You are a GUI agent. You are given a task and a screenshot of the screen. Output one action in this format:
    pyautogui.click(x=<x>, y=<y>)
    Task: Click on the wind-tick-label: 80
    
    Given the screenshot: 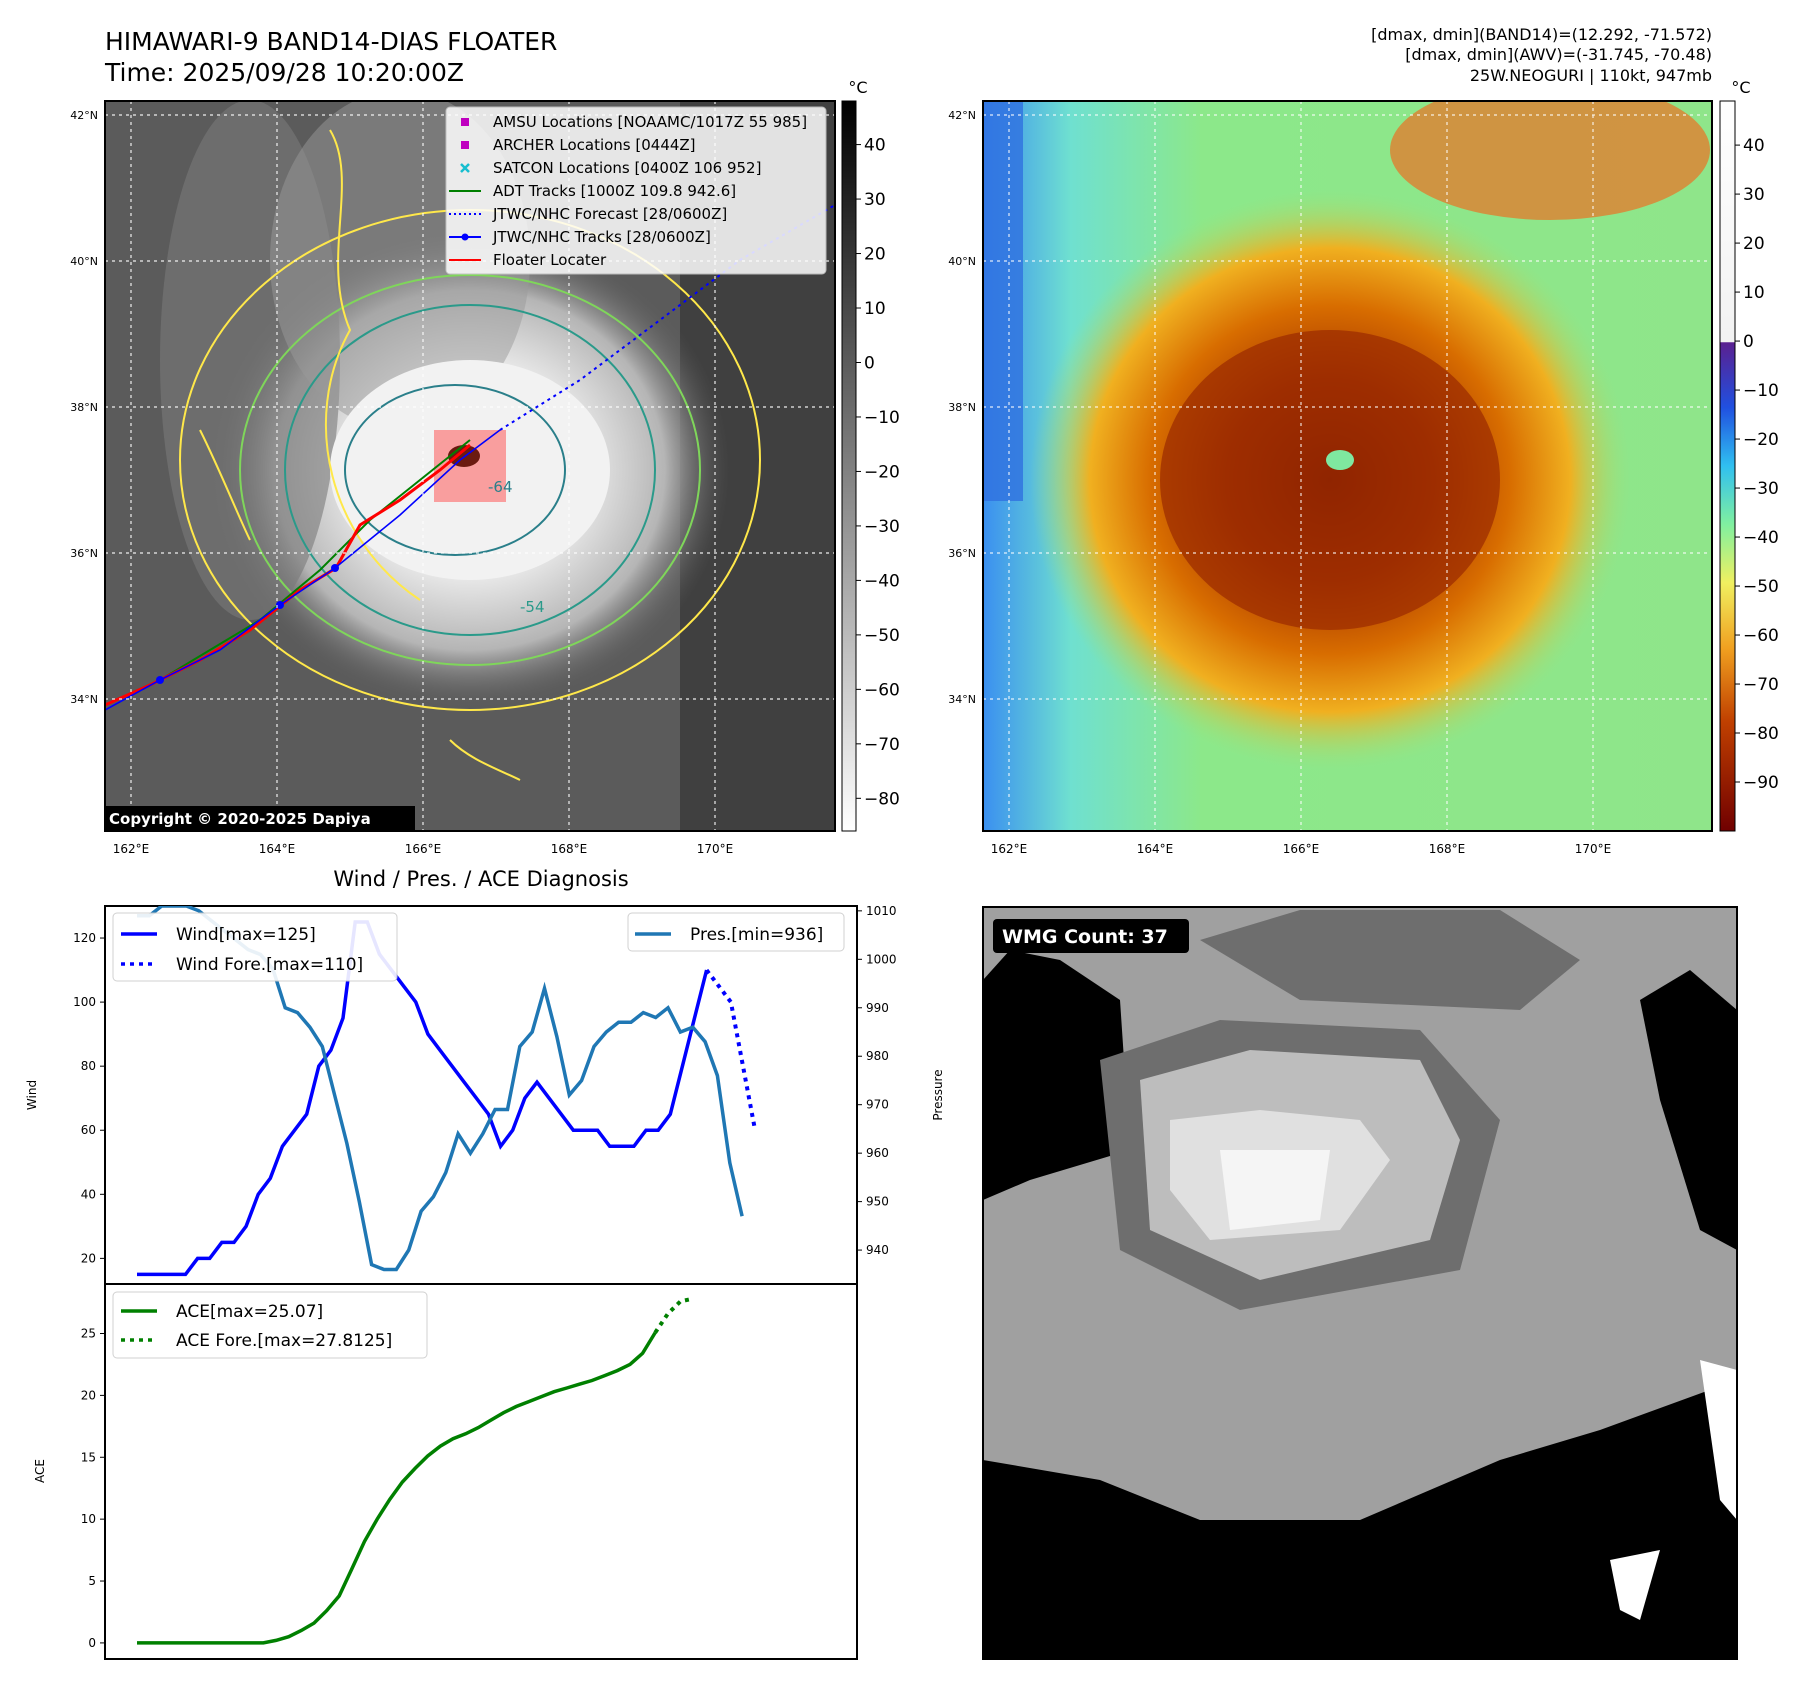 What is the action you would take?
    pyautogui.click(x=88, y=1066)
    